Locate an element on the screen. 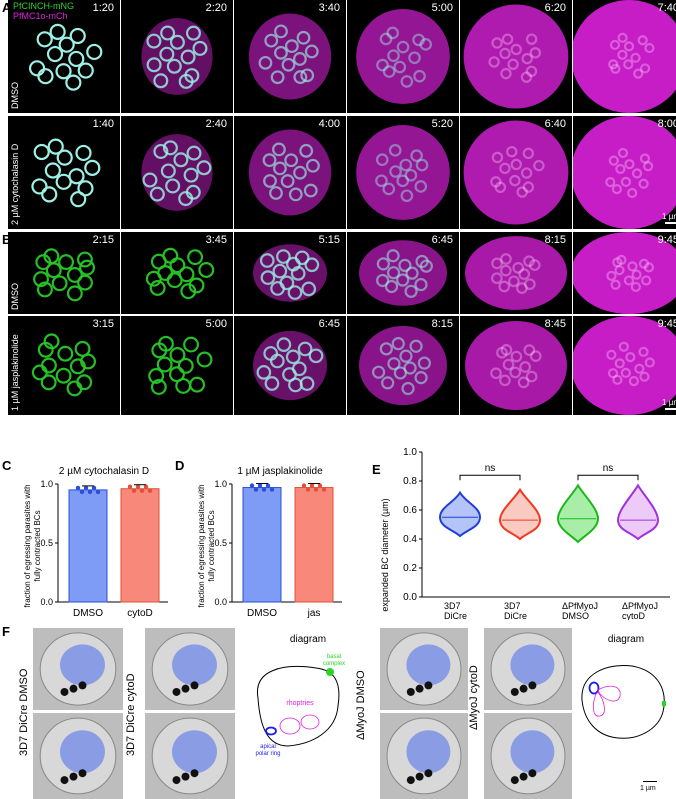  legend-magenta: PfMC1o-mCh is located at coordinates (40, 16).